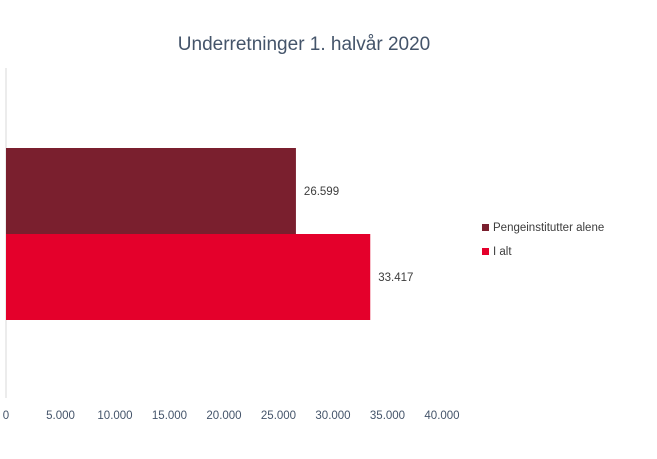 Image resolution: width=657 pixels, height=459 pixels. What do you see at coordinates (169, 416) in the screenshot?
I see `x-tick-label: 15.000` at bounding box center [169, 416].